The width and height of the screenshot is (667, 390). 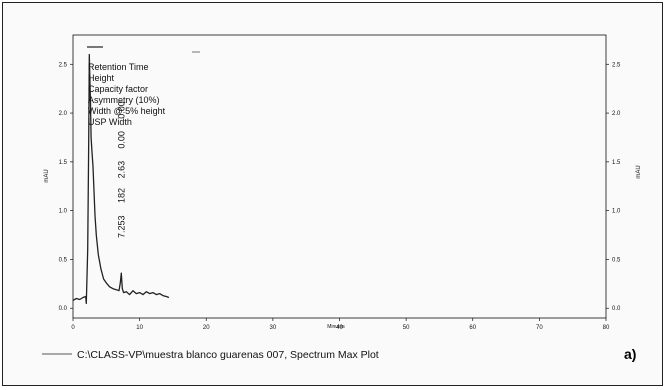 I want to click on annotation-label-2: Capacity factor, so click(x=118, y=89).